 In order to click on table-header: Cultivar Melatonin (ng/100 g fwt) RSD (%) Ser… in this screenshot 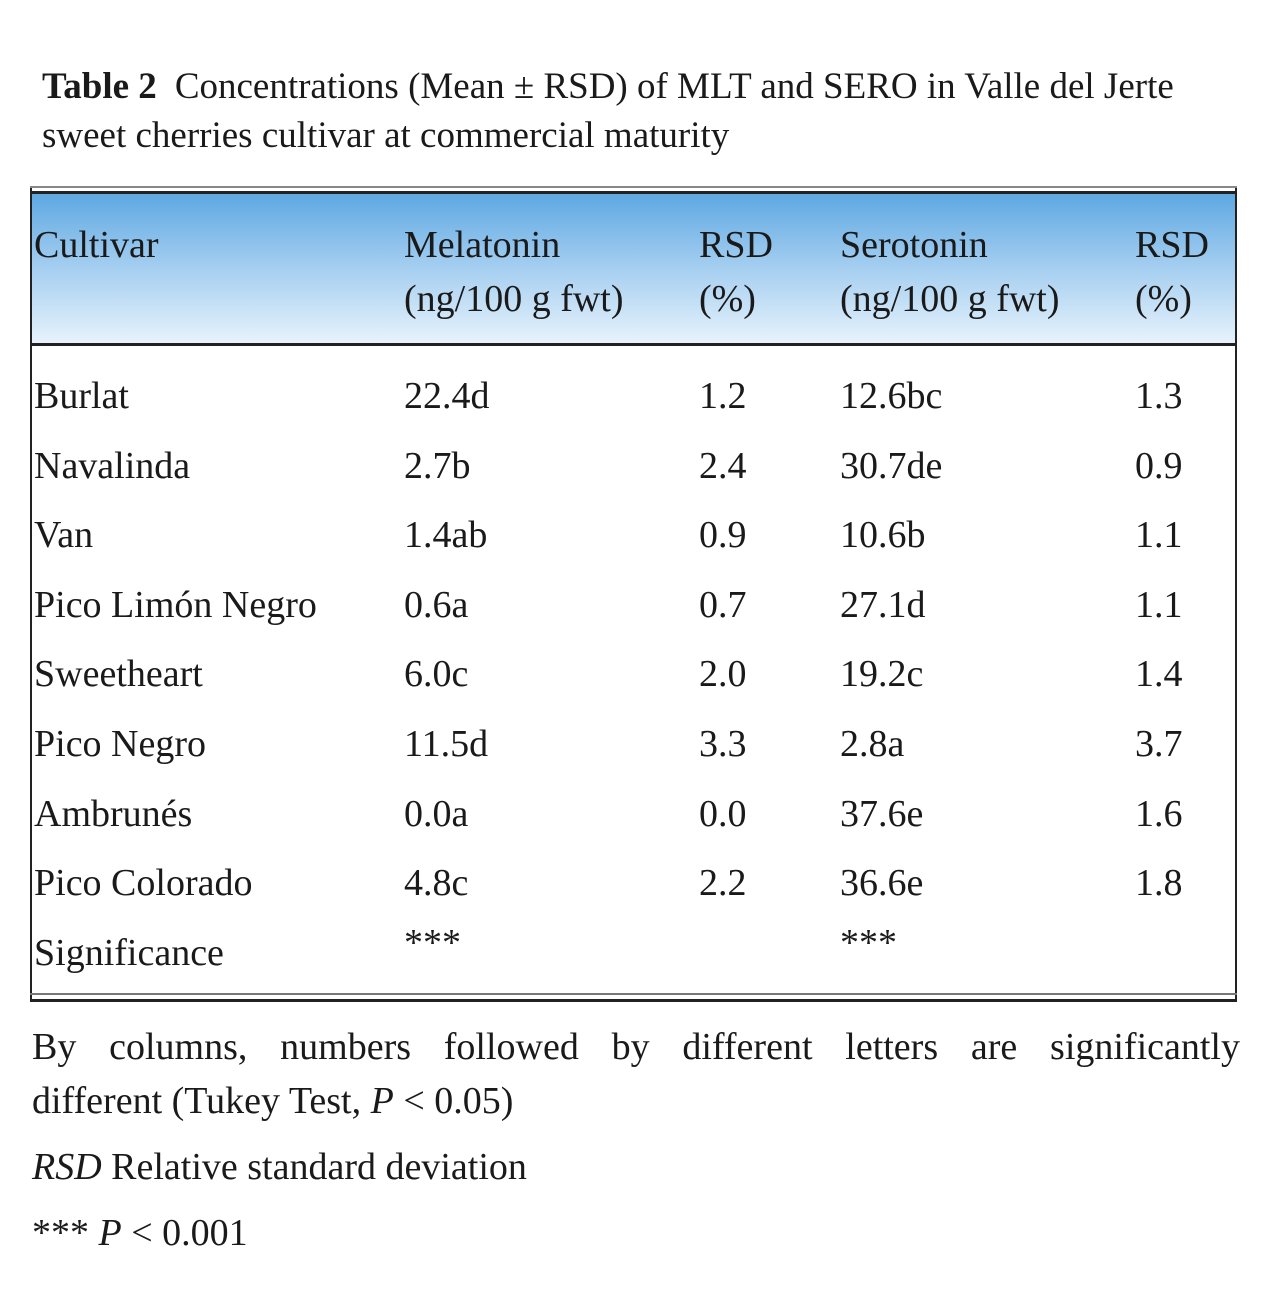, I will do `click(633, 269)`.